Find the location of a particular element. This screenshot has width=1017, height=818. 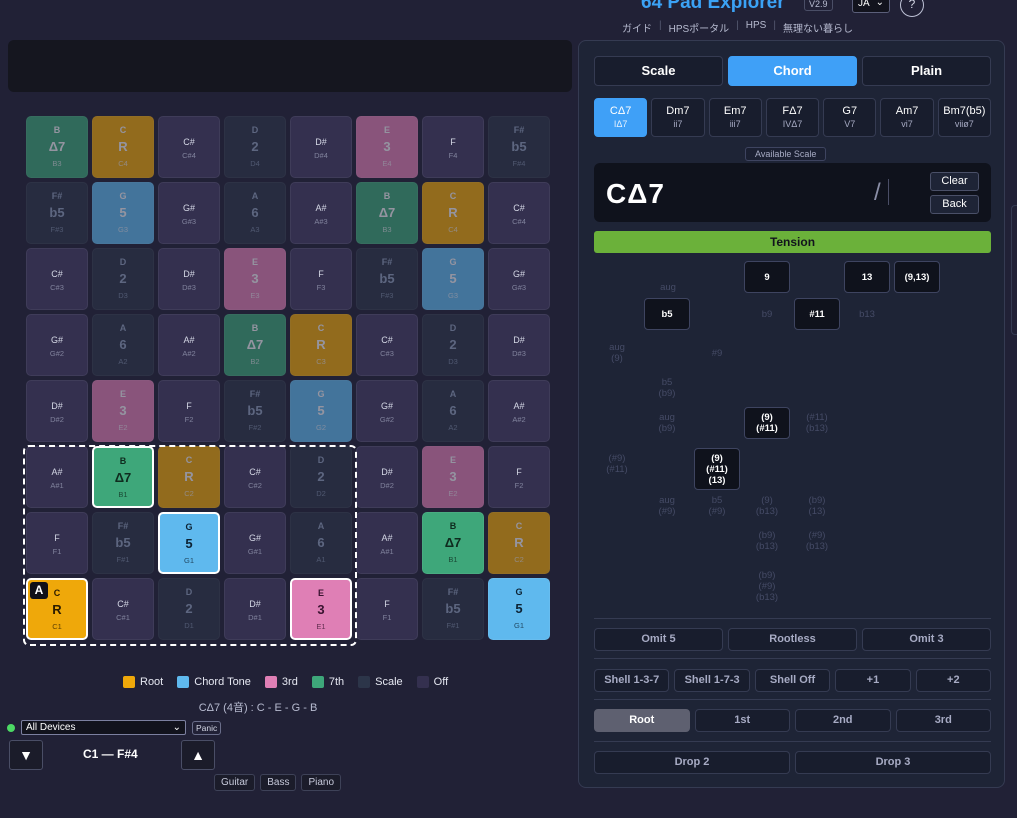

pad: A# A#2 is located at coordinates (189, 345).